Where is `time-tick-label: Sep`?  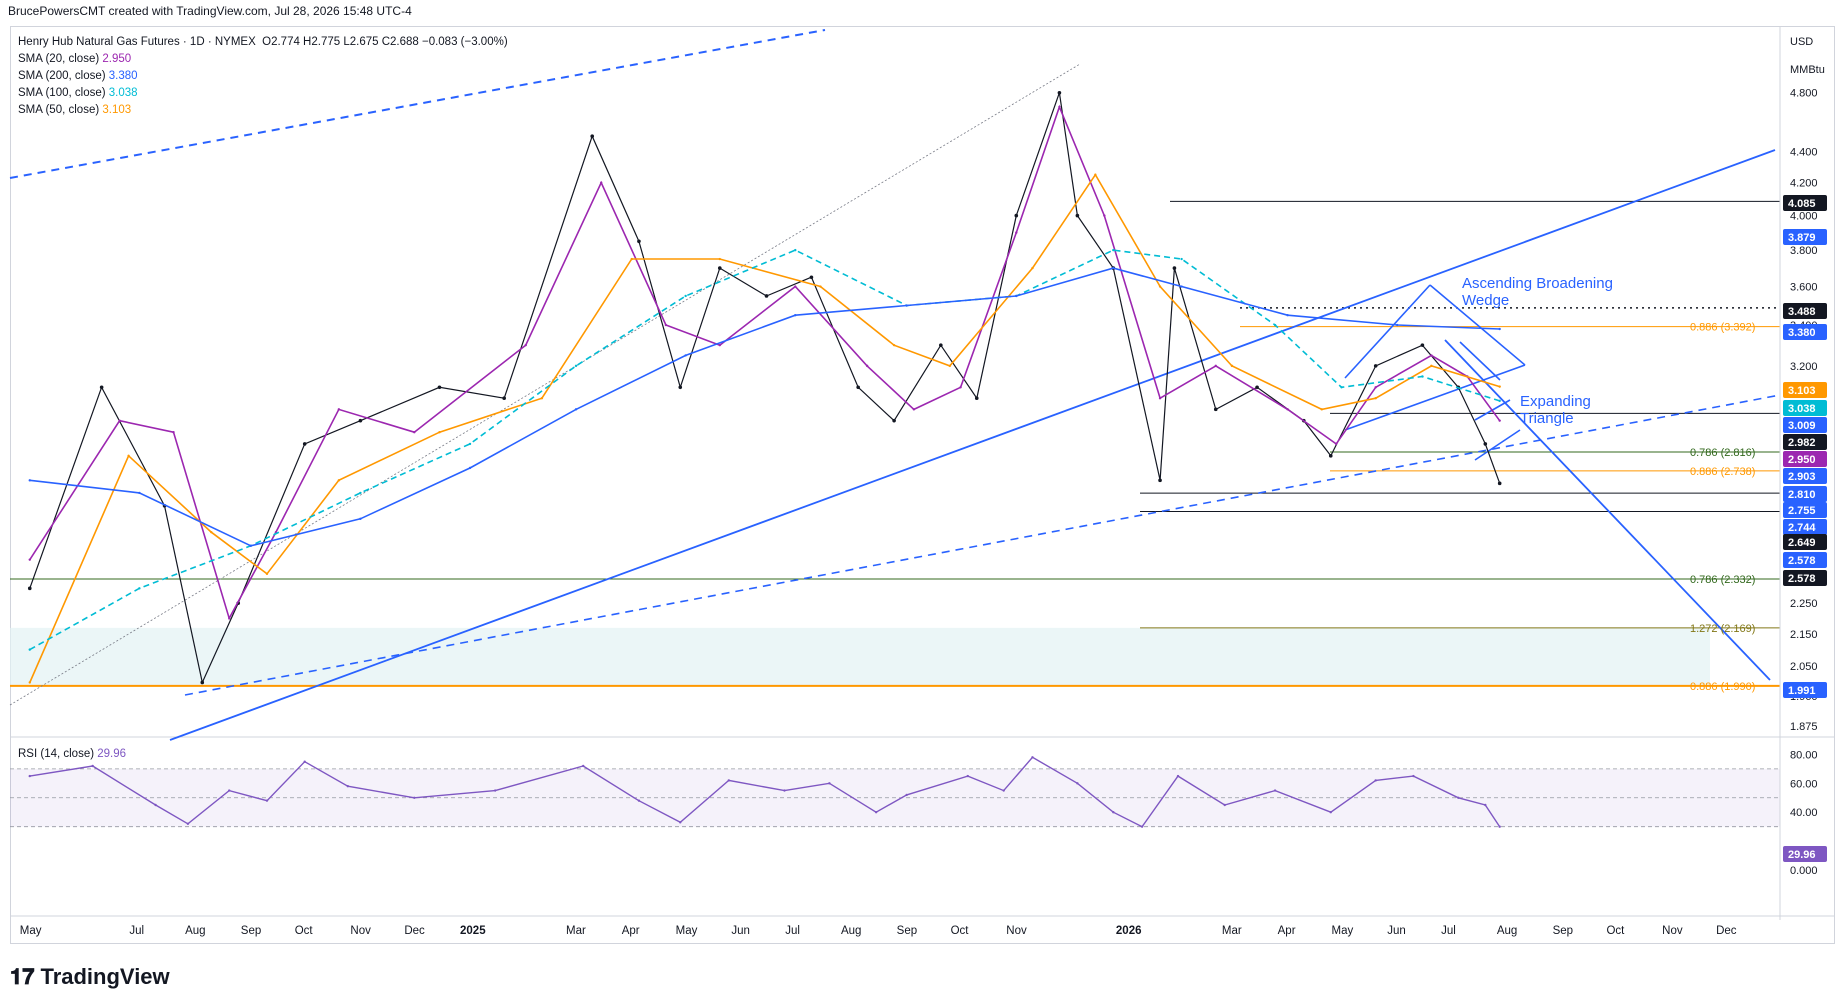
time-tick-label: Sep is located at coordinates (1563, 931).